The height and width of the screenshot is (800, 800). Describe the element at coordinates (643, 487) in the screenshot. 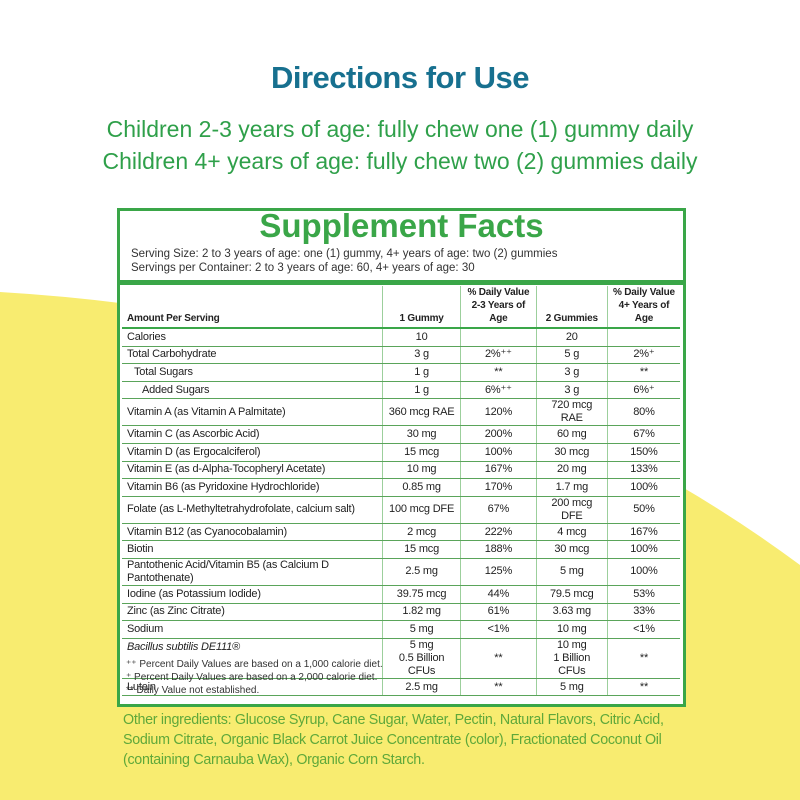

I see `nutrient-value: 100%` at that location.